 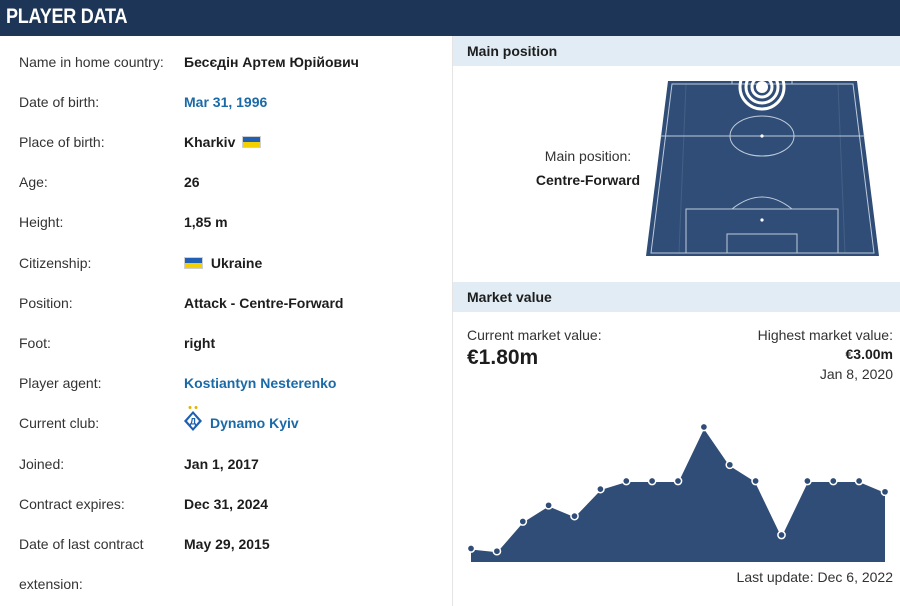 I want to click on pitch-top-goal-area, so click(x=762, y=82).